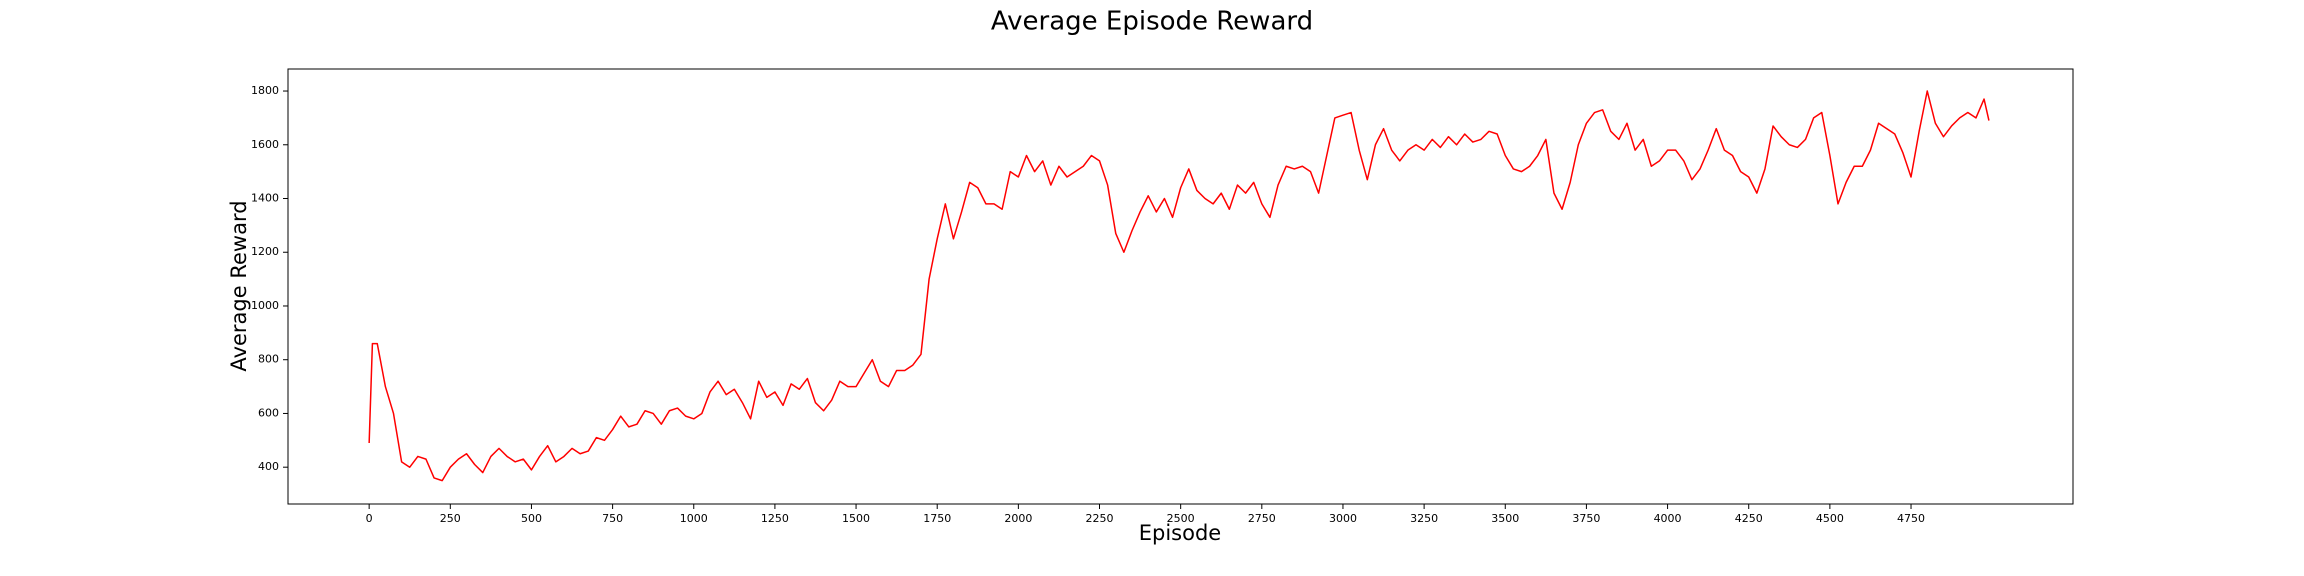  I want to click on x-tick-label: 1250, so click(775, 518).